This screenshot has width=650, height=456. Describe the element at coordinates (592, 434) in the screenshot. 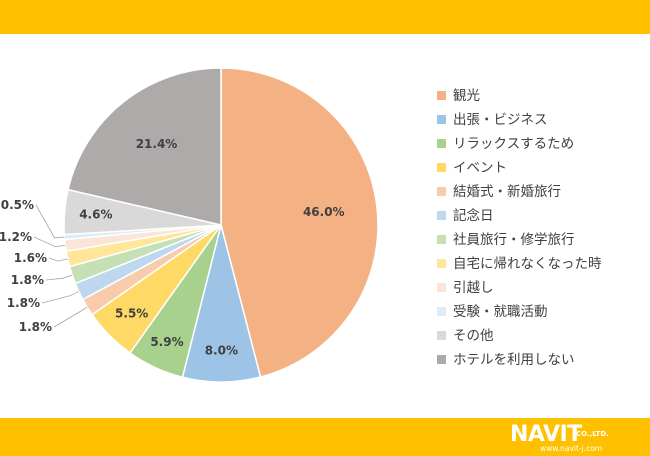

I see `logo-company-suffix: CO.,LTD.` at that location.